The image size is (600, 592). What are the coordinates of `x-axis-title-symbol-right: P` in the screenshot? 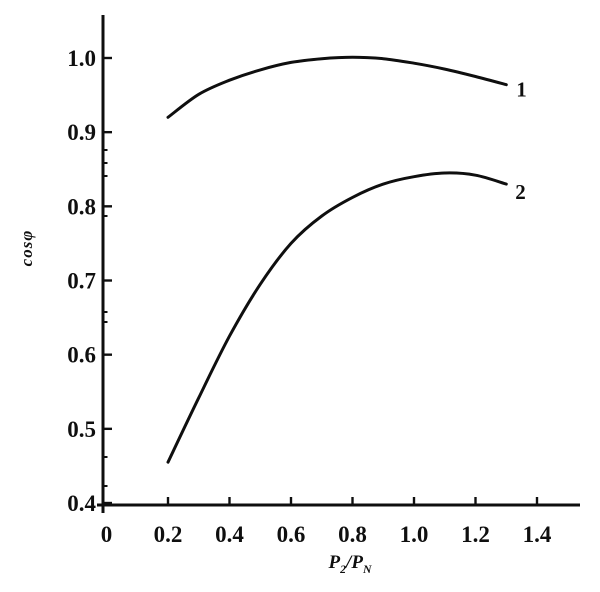 It's located at (357, 562).